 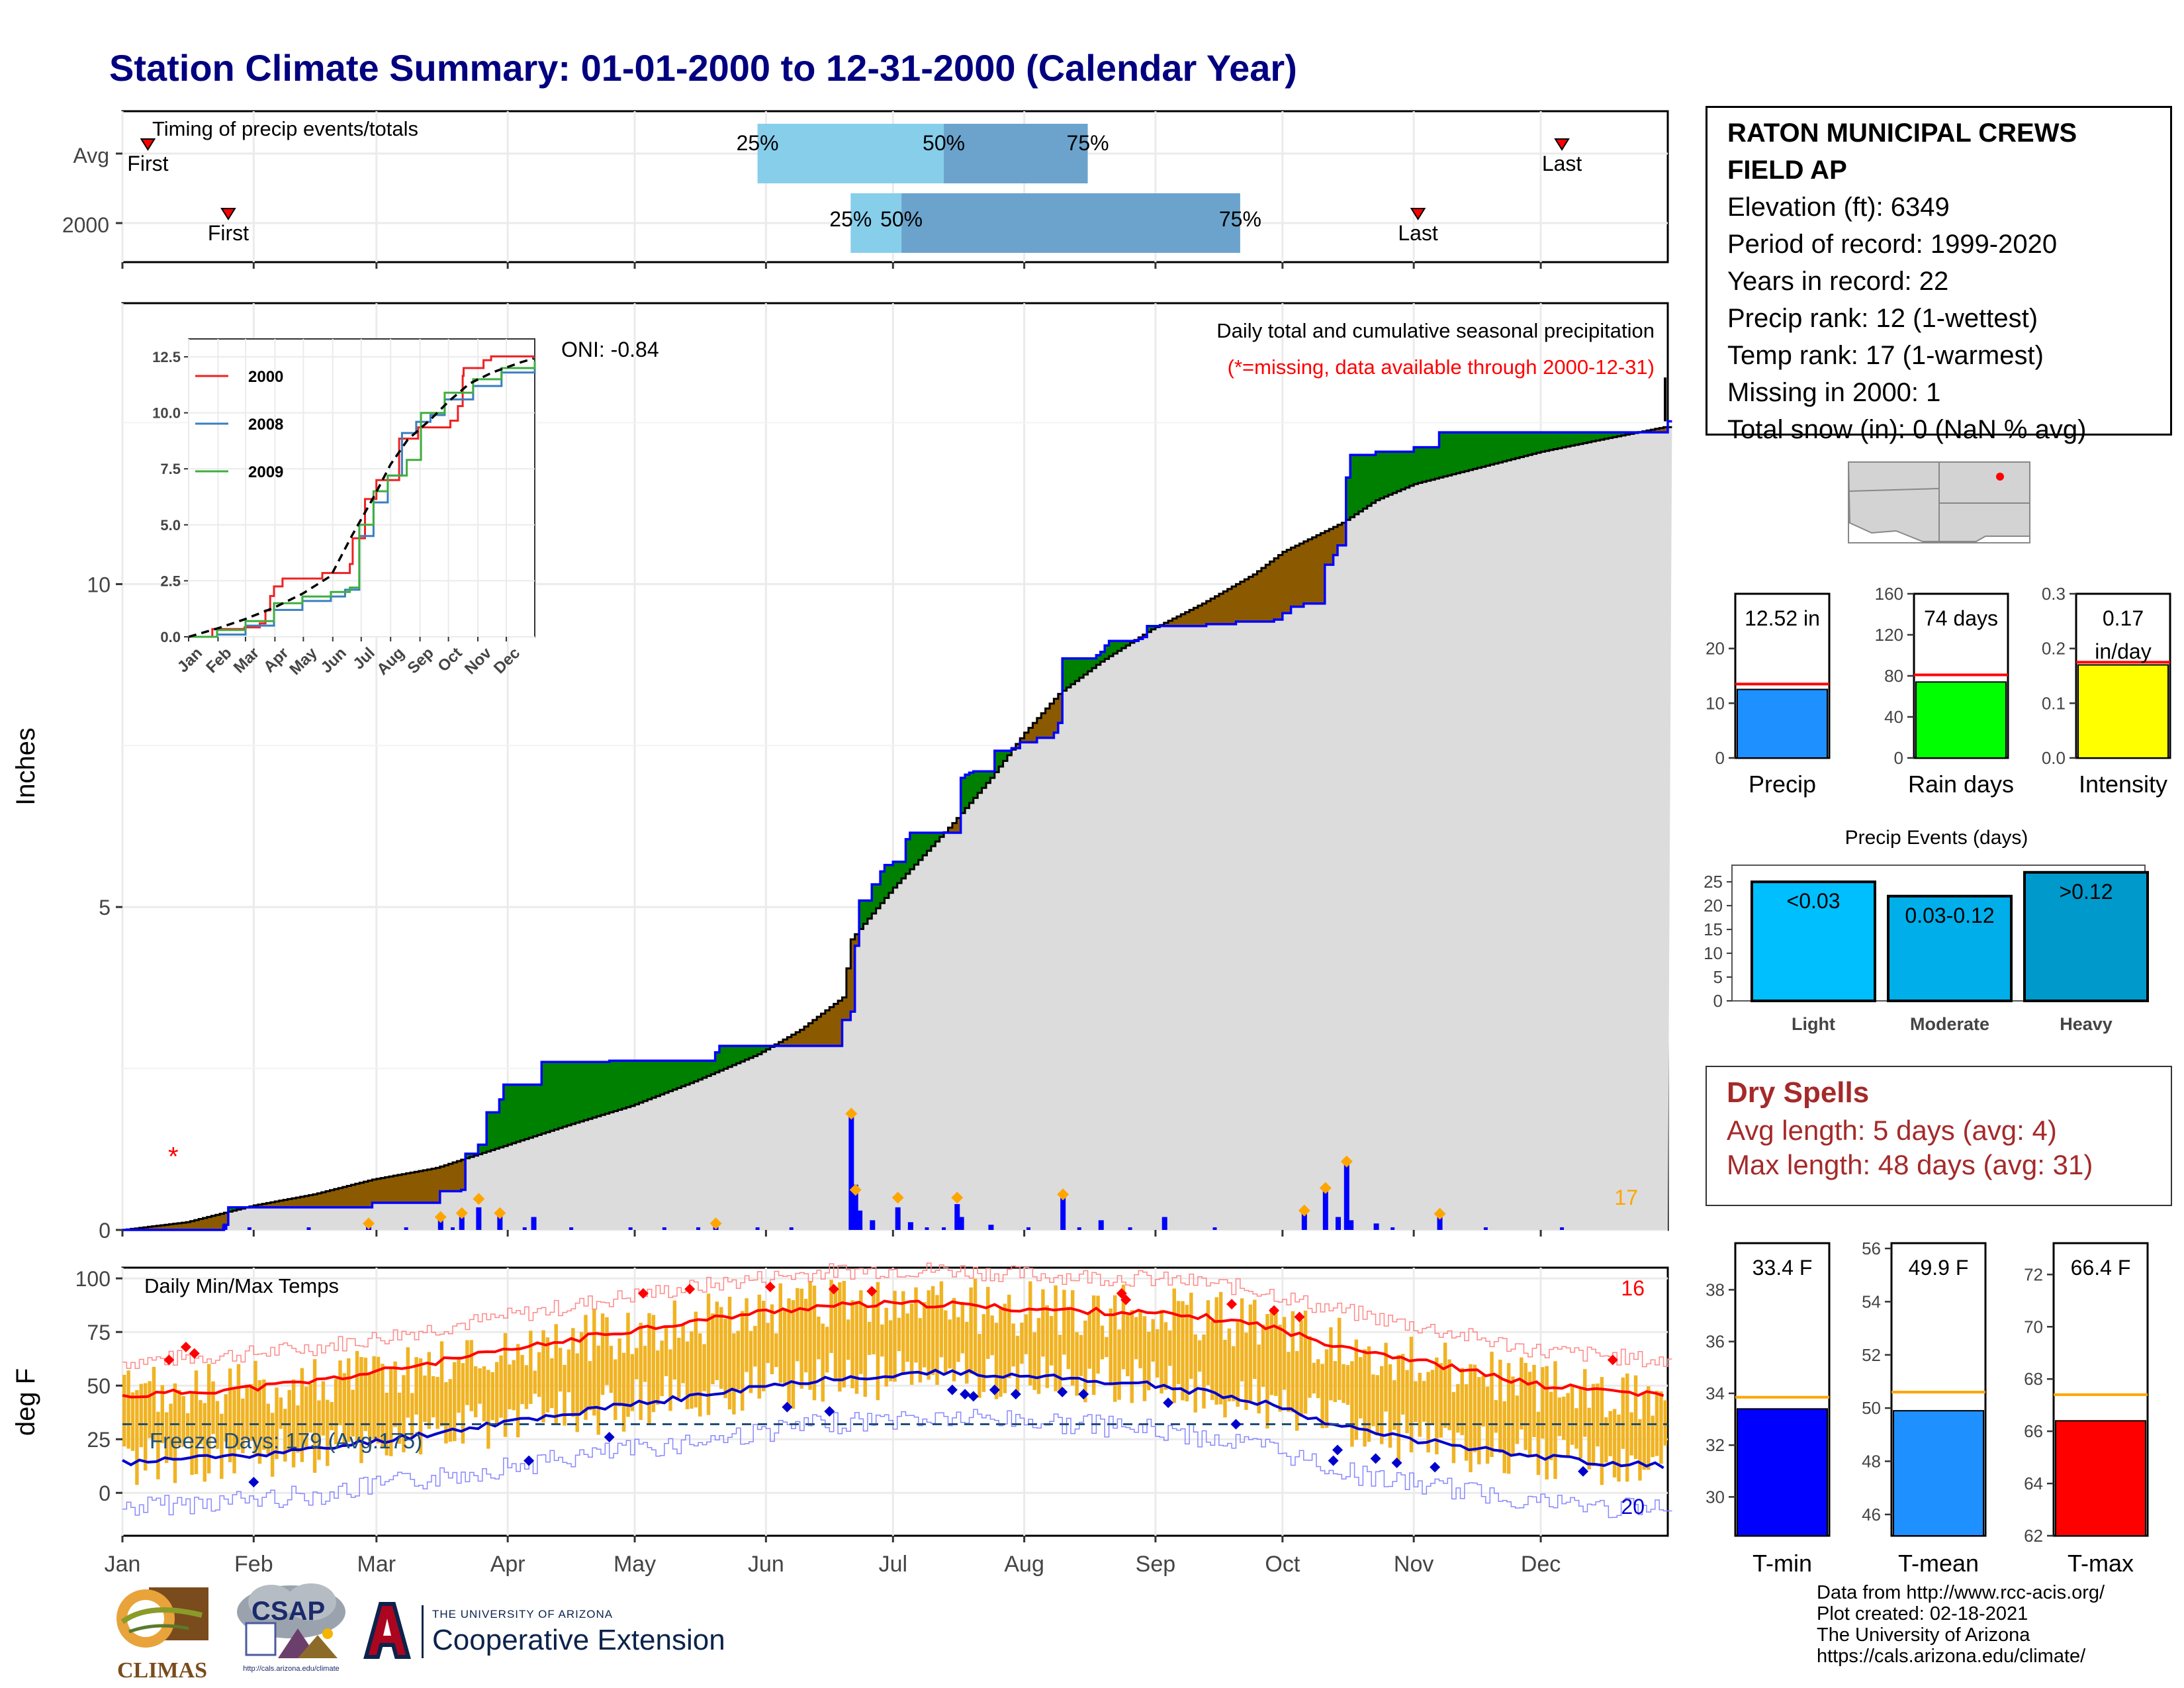 What do you see at coordinates (194, 1353) in the screenshot?
I see `temps-record-high-marker` at bounding box center [194, 1353].